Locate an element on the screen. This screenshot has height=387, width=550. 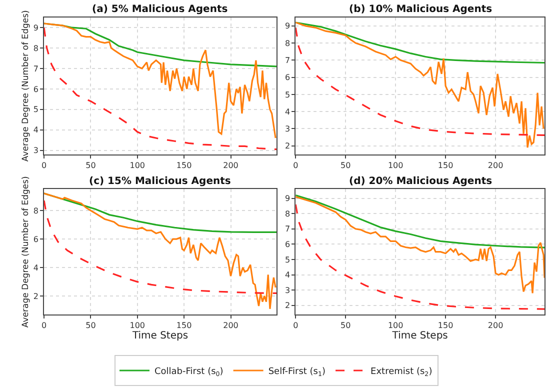
legend-label: Extremist (s$_{2}$) is located at coordinates (401, 372).